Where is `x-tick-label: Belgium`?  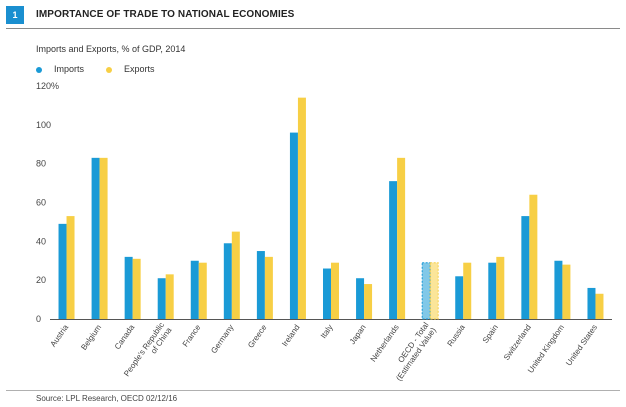
x-tick-label: Belgium is located at coordinates (91, 337).